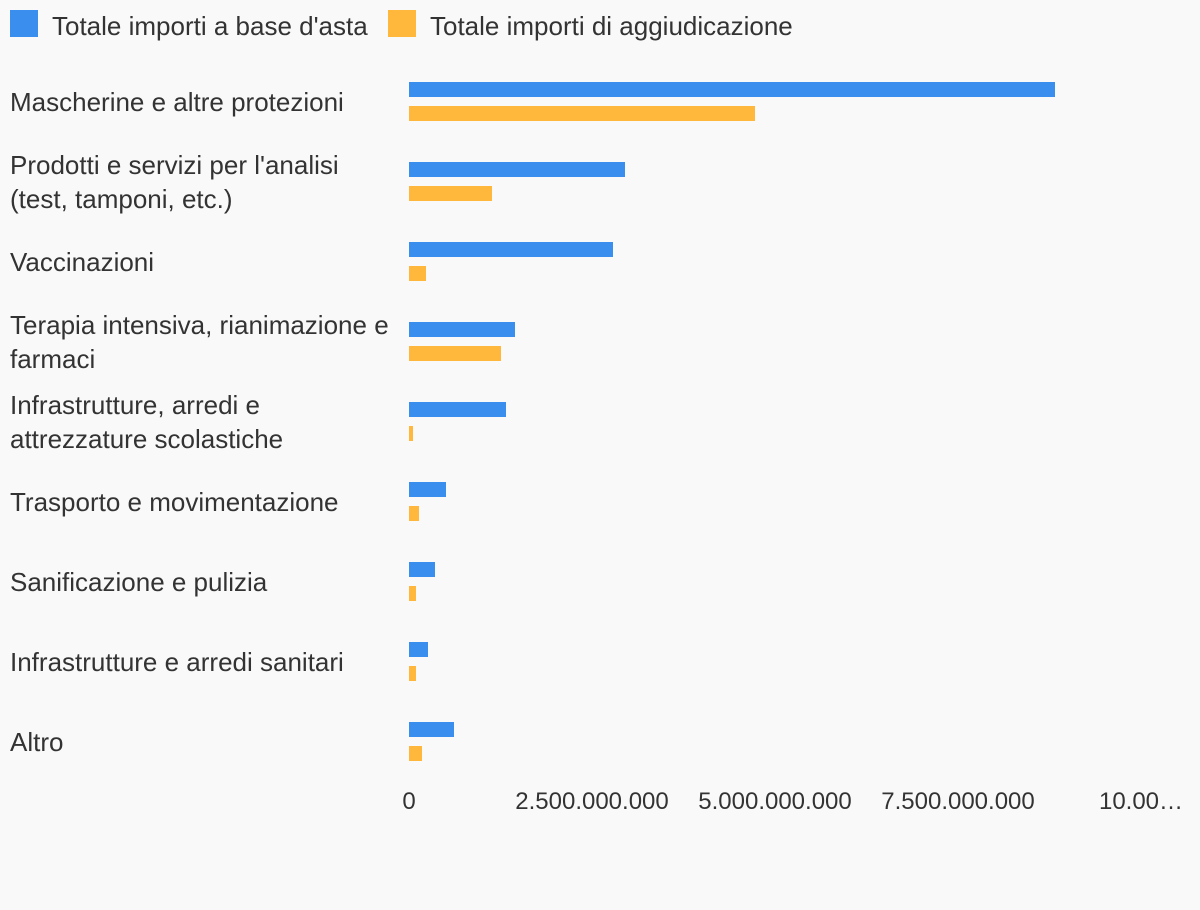  What do you see at coordinates (174, 502) in the screenshot?
I see `category-label: Trasporto e movimentazione` at bounding box center [174, 502].